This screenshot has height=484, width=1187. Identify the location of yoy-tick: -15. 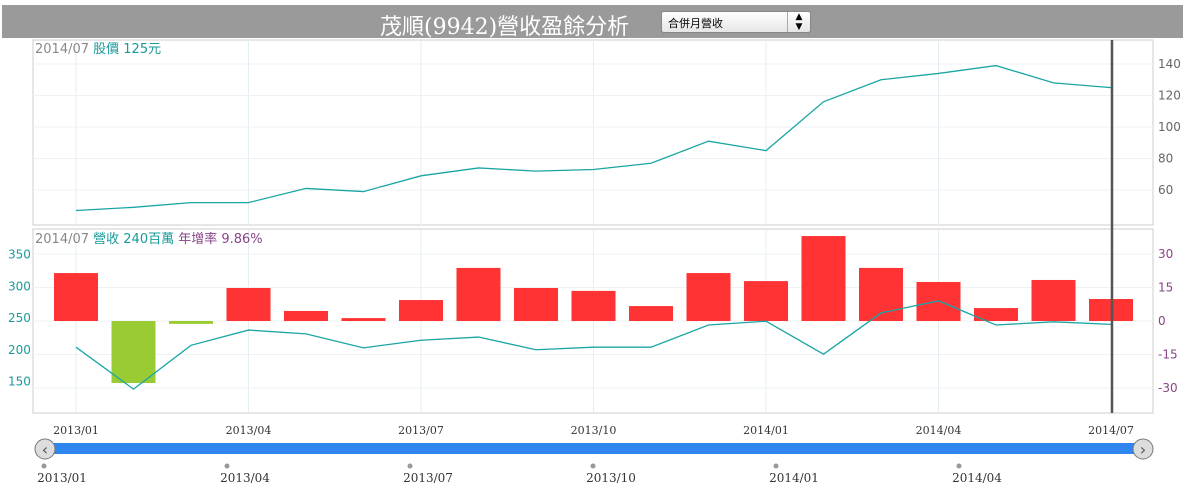
(1168, 354).